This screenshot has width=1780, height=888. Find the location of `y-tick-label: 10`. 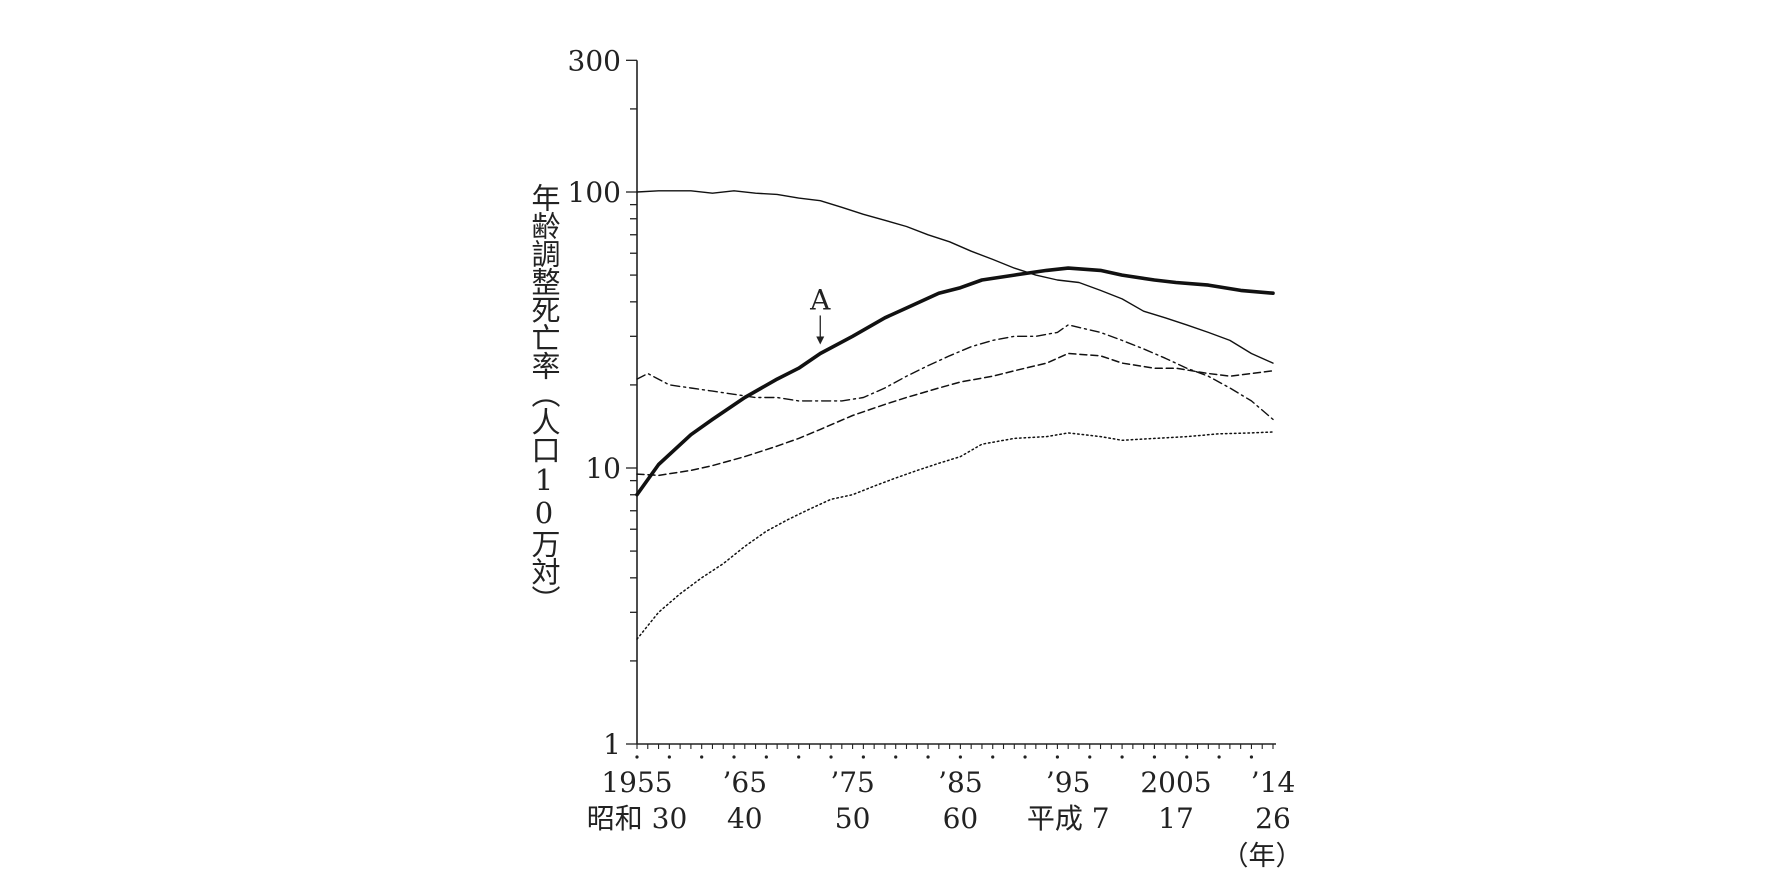

y-tick-label: 10 is located at coordinates (603, 468).